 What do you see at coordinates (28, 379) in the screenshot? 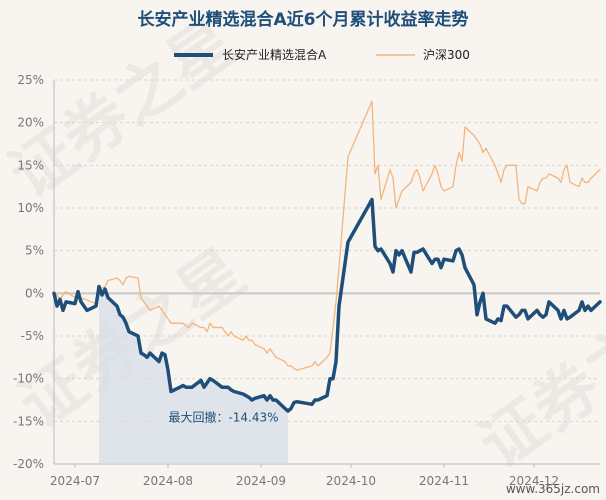
I see `y-tick-label: -10%` at bounding box center [28, 379].